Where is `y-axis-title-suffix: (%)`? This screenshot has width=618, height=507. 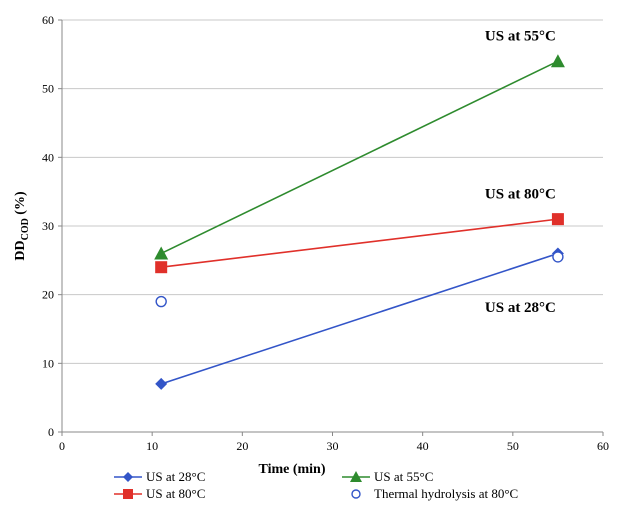
y-axis-title-suffix: (%) is located at coordinates (20, 204).